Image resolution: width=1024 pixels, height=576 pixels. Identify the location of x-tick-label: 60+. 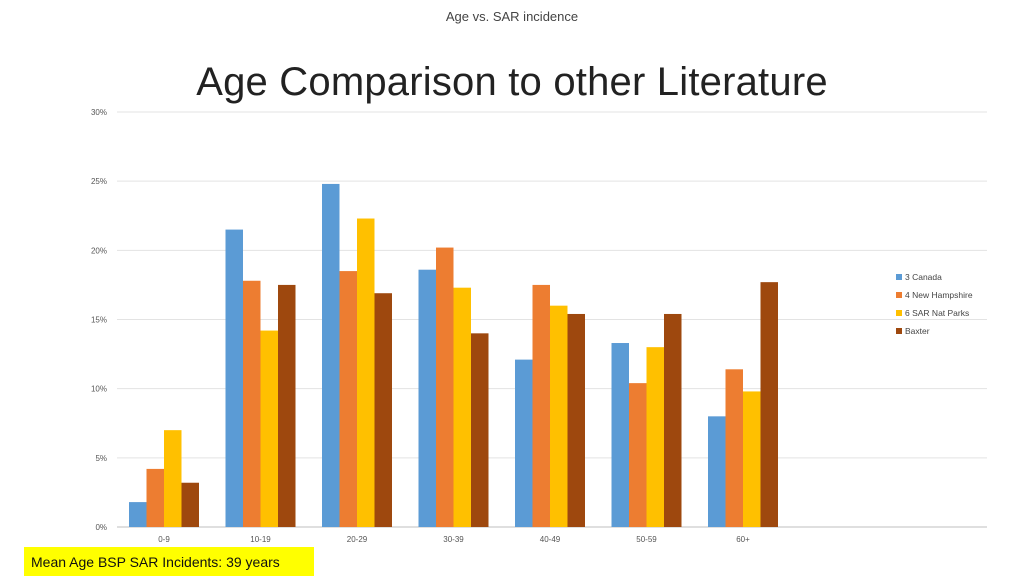
(743, 539).